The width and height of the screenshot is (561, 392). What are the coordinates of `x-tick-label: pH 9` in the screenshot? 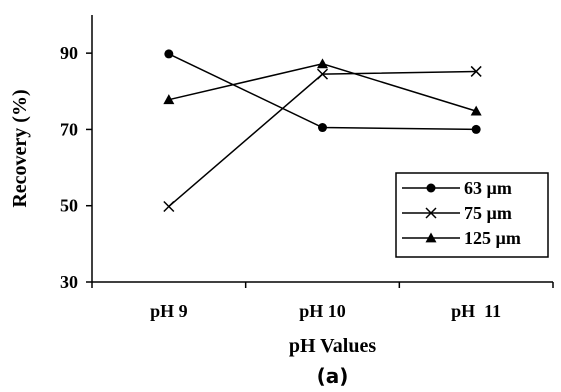 It's located at (169, 311).